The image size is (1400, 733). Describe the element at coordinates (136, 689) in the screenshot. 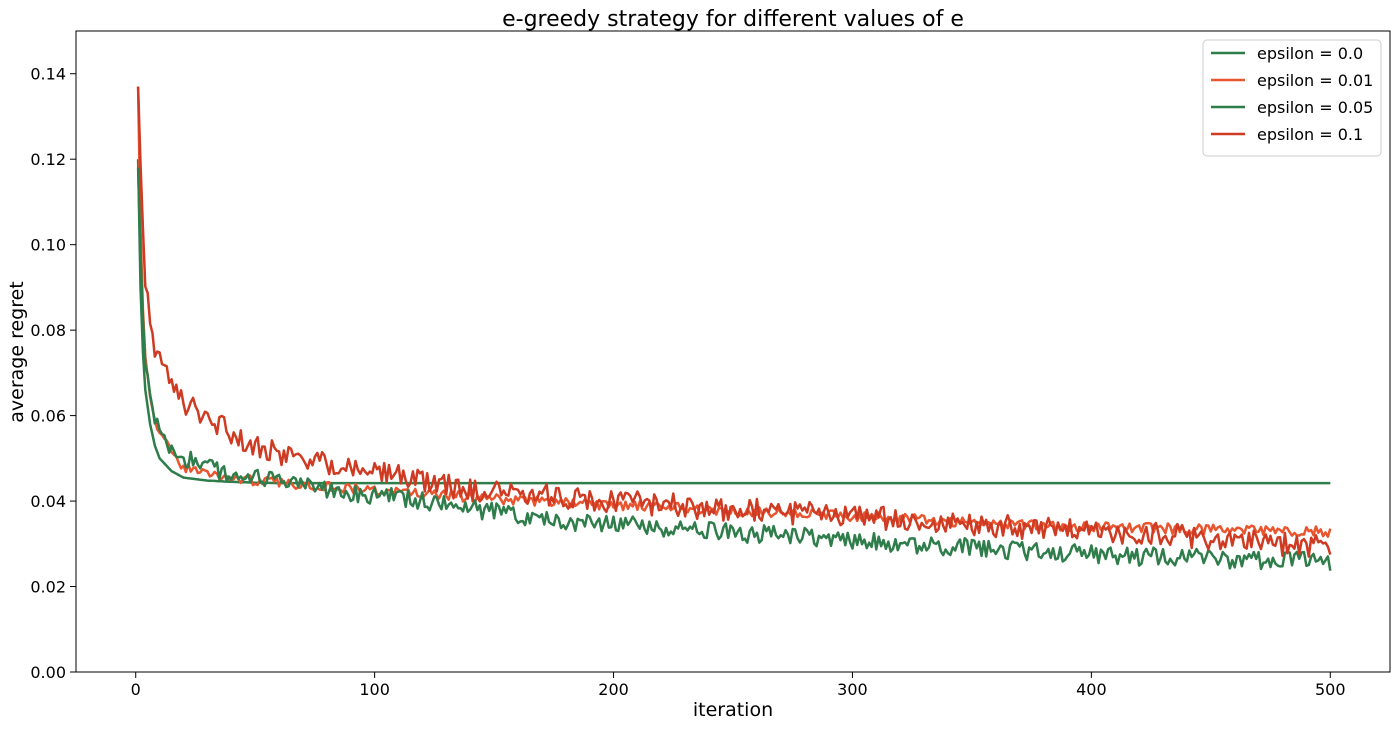

I see `x-tick-label: 0` at that location.